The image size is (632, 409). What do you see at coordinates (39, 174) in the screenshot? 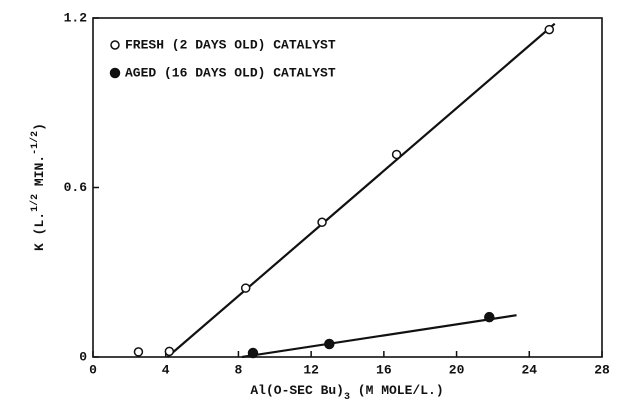
I see `y-label-part: MIN.` at bounding box center [39, 174].